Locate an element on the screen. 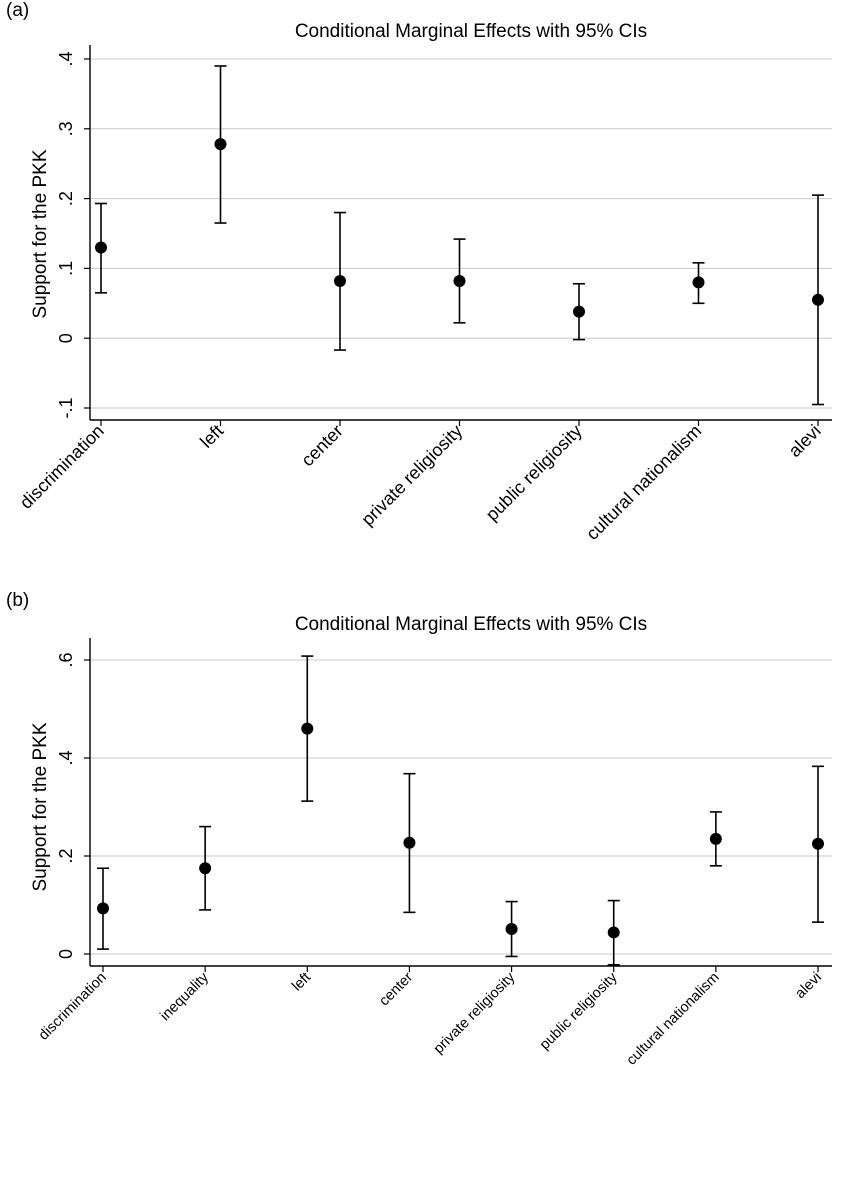  y-tick-label: .3 is located at coordinates (66, 128).